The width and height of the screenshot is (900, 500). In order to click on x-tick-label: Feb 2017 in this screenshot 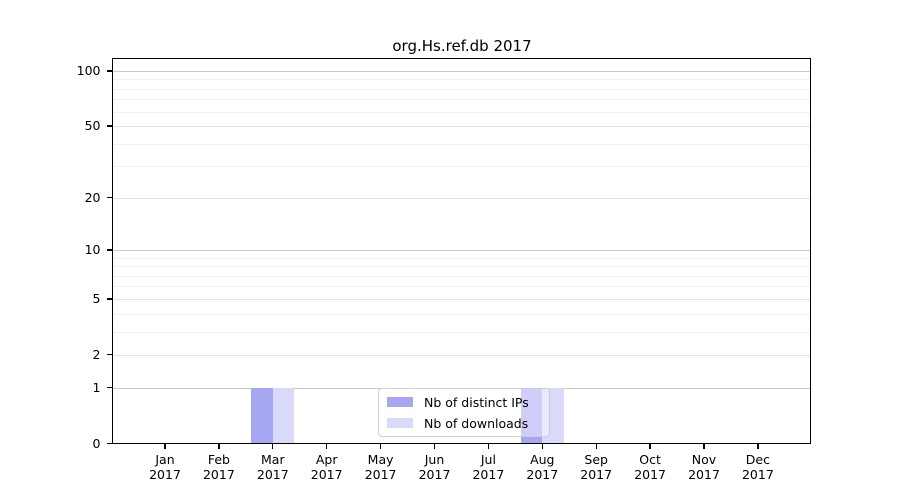, I will do `click(218, 467)`.